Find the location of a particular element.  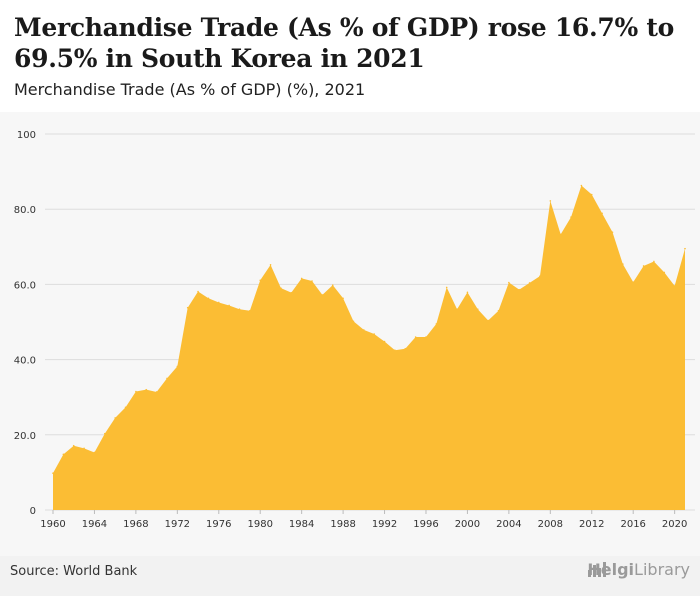

x-tick-label: 1968 is located at coordinates (135, 524).